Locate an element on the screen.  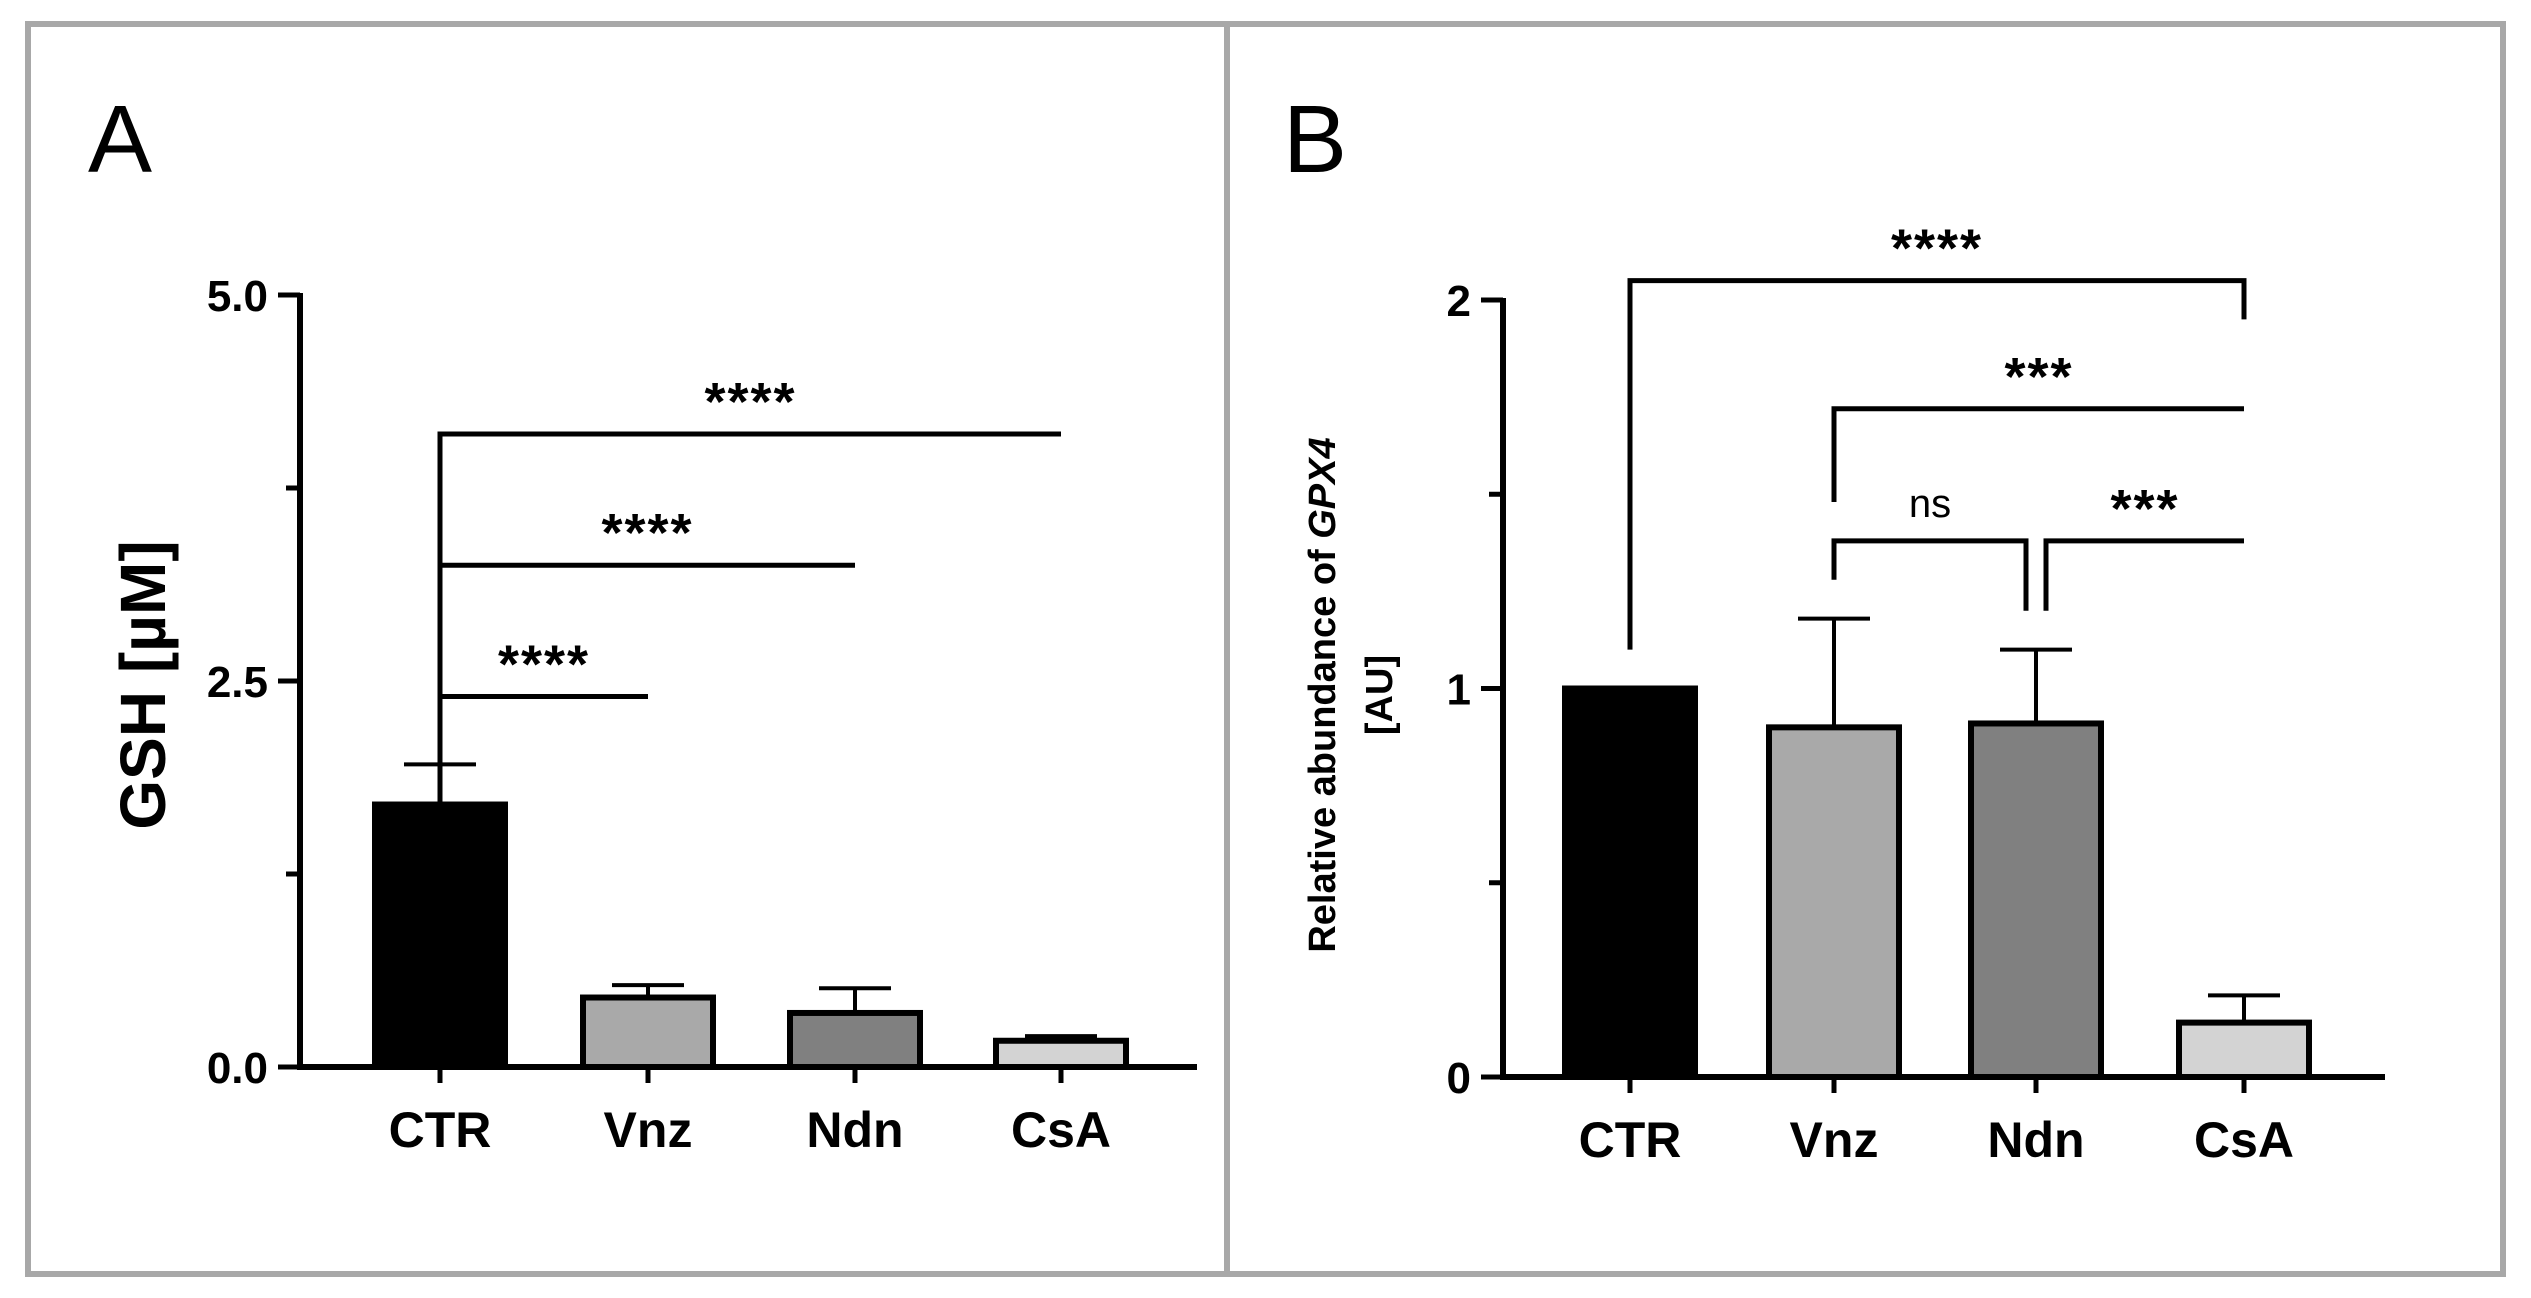
panel-b-category-label-csa: CsA is located at coordinates (2244, 1140).